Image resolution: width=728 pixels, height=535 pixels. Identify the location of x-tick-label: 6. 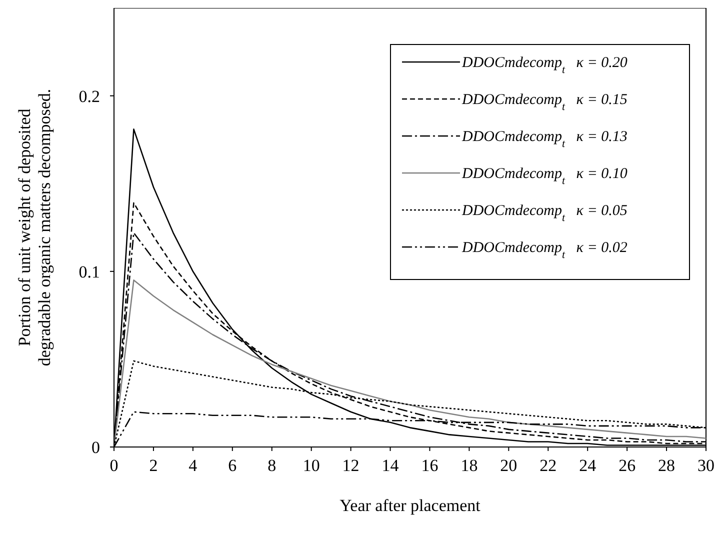
(232, 466).